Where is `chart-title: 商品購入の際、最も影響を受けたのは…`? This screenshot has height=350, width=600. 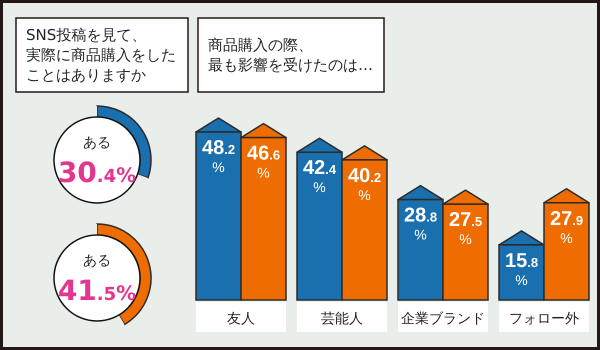
chart-title: 商品購入の際、最も影響を受けたのは… is located at coordinates (290, 55).